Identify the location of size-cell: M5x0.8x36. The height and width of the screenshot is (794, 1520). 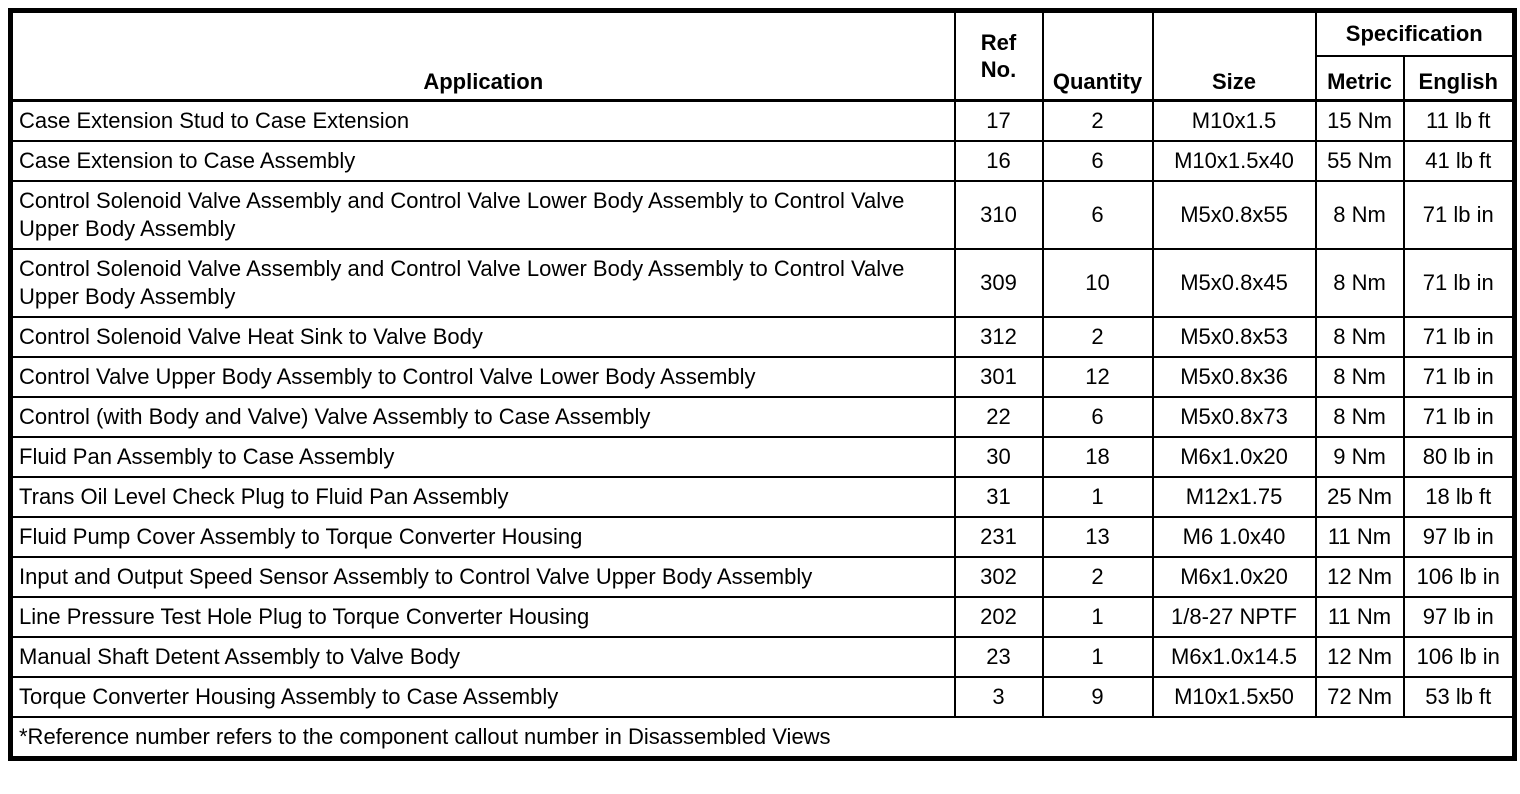
(1234, 377).